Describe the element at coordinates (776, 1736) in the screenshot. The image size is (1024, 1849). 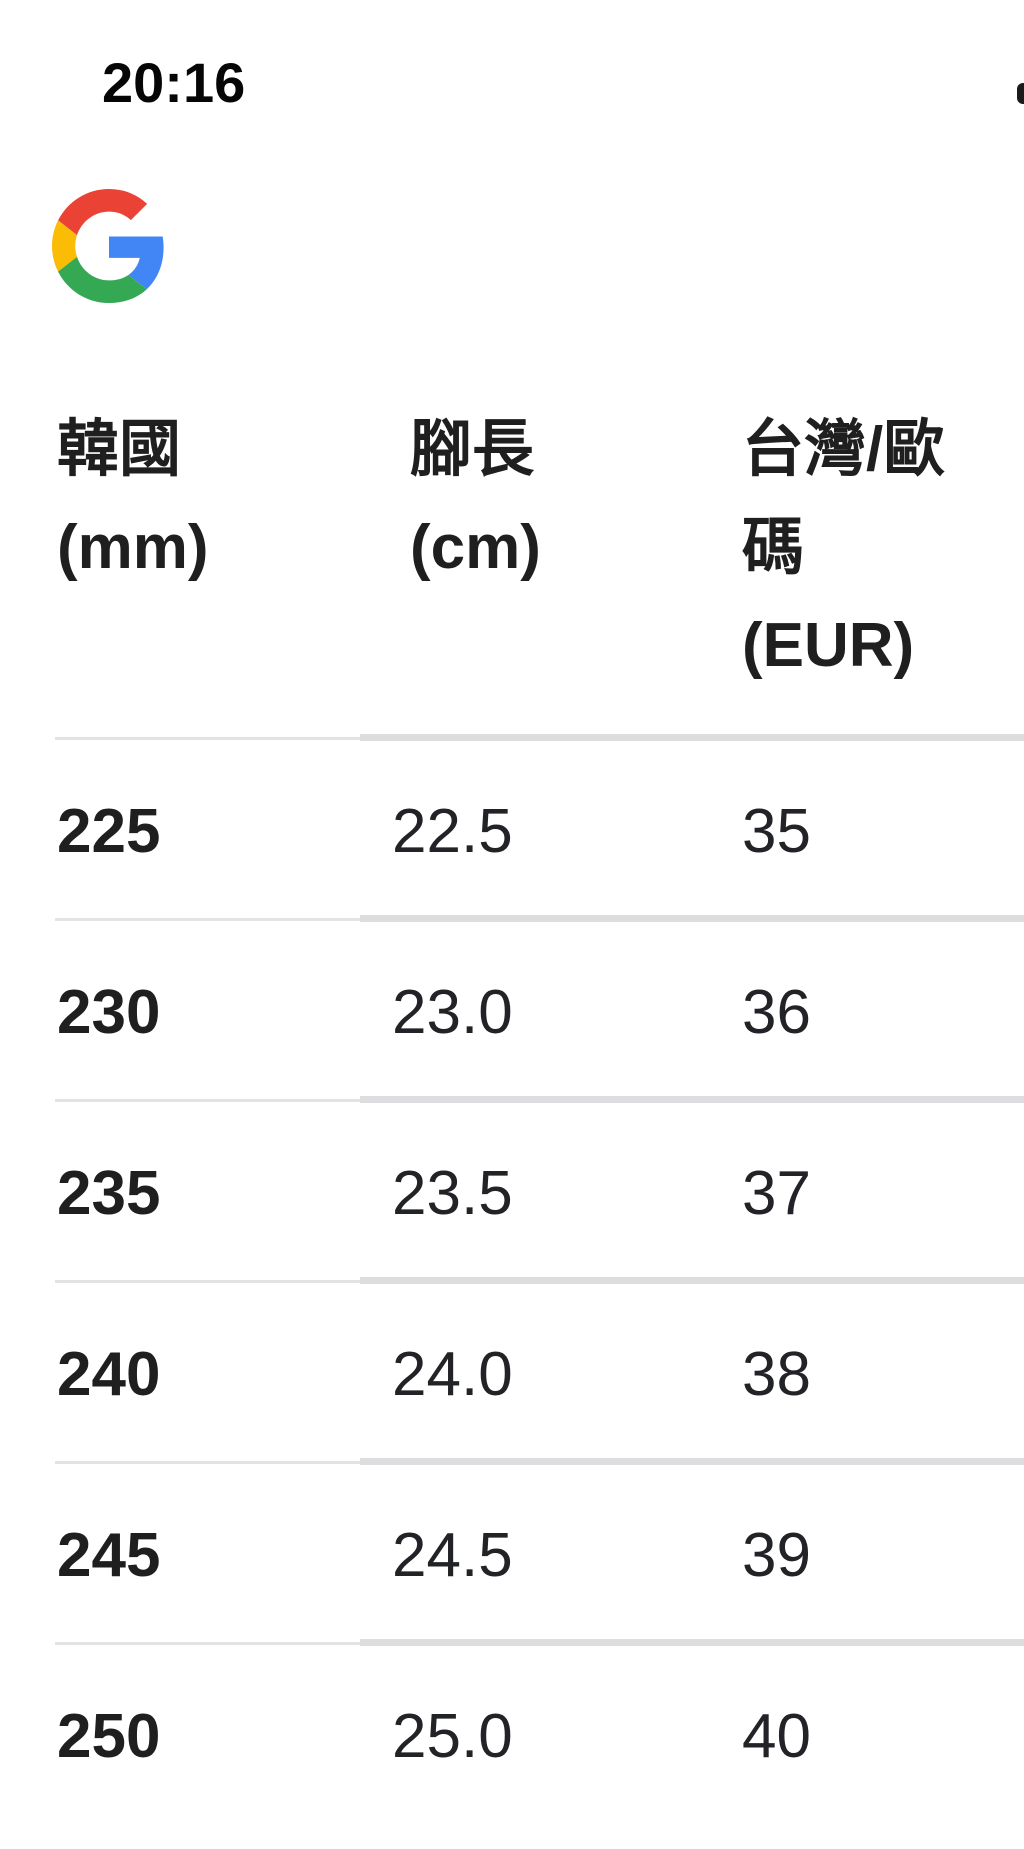
I see `cell-eur-size: 40` at that location.